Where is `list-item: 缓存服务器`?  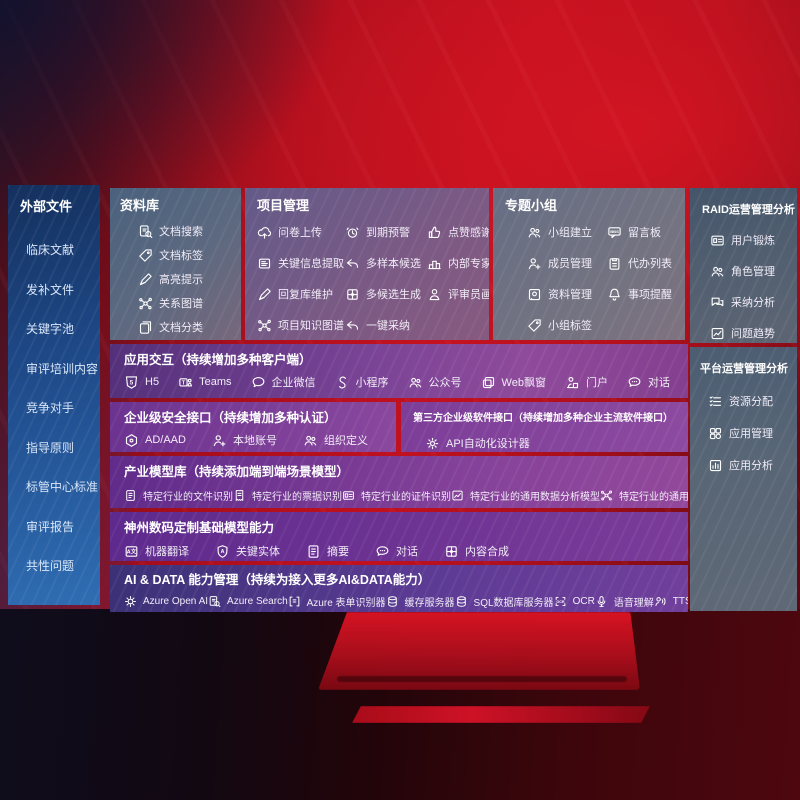
list-item: 缓存服务器 is located at coordinates (420, 601).